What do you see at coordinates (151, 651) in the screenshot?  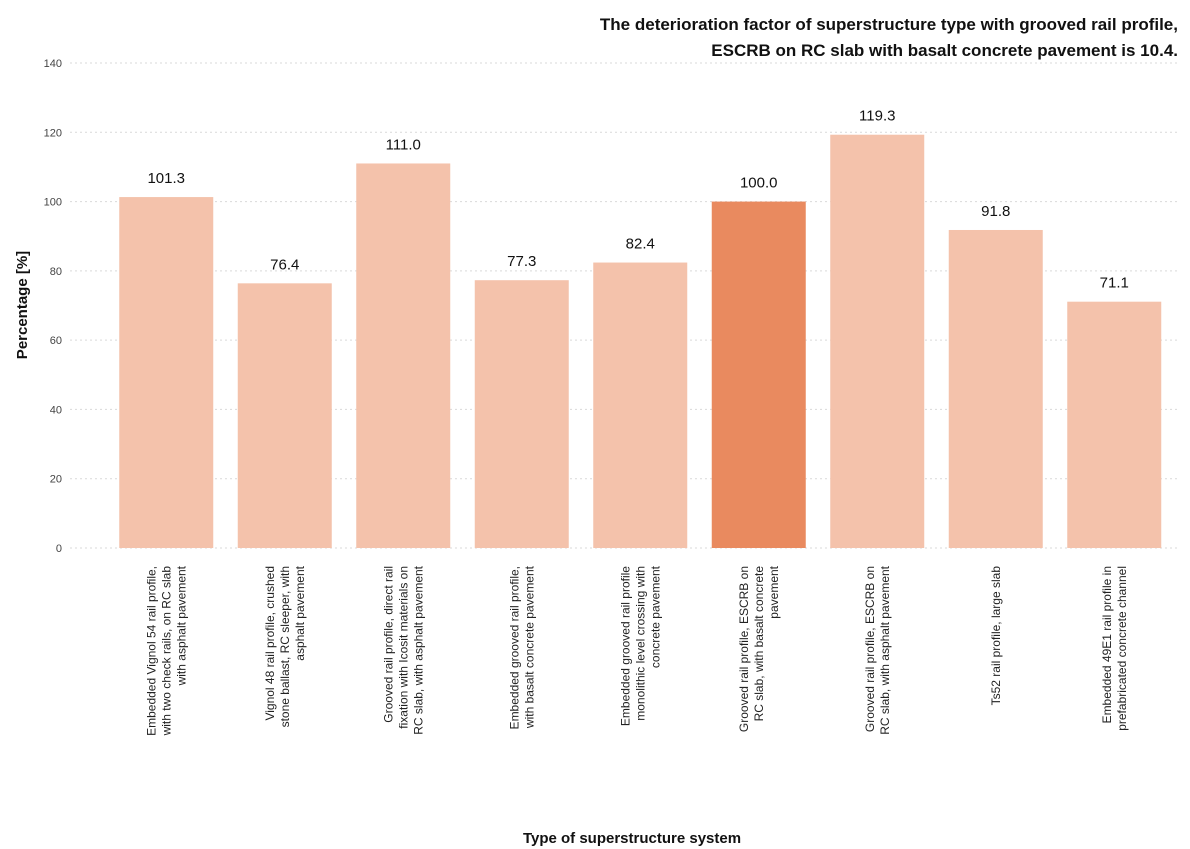 I see `x-tick-label-line: Embedded Vignol 54 rail profile,` at bounding box center [151, 651].